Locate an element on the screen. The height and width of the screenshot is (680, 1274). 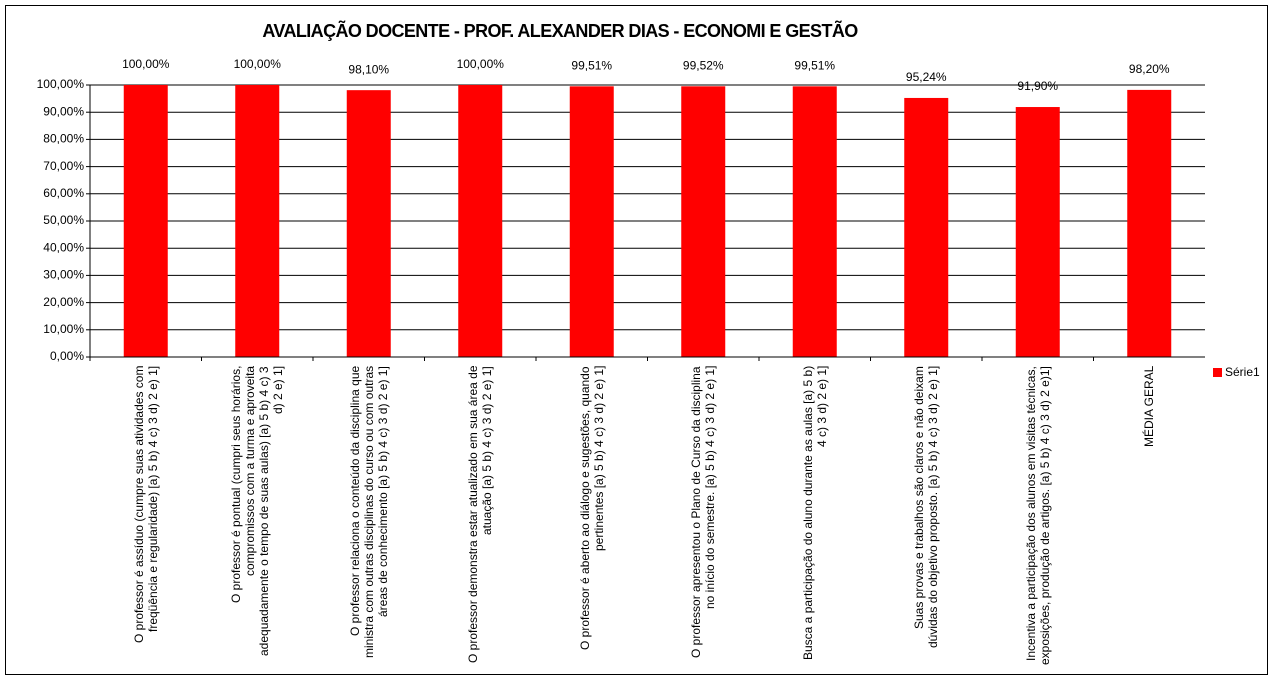
data-label: 91,90% is located at coordinates (1037, 86).